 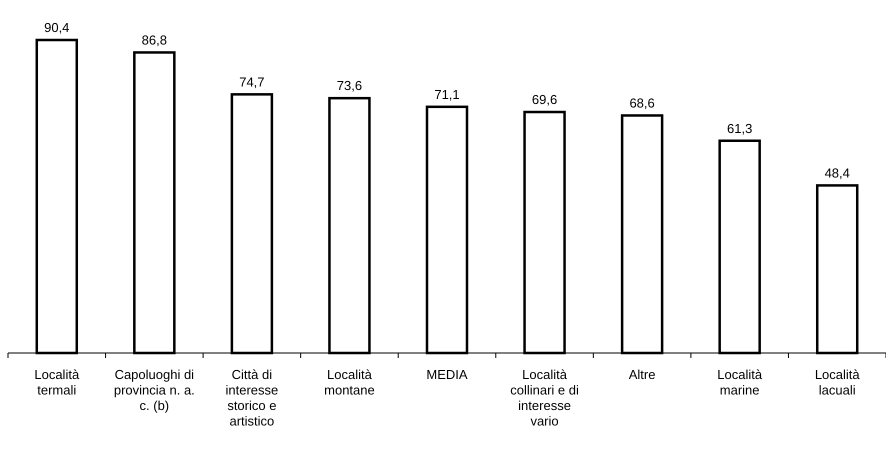 What do you see at coordinates (252, 82) in the screenshot?
I see `data-label: 74,7` at bounding box center [252, 82].